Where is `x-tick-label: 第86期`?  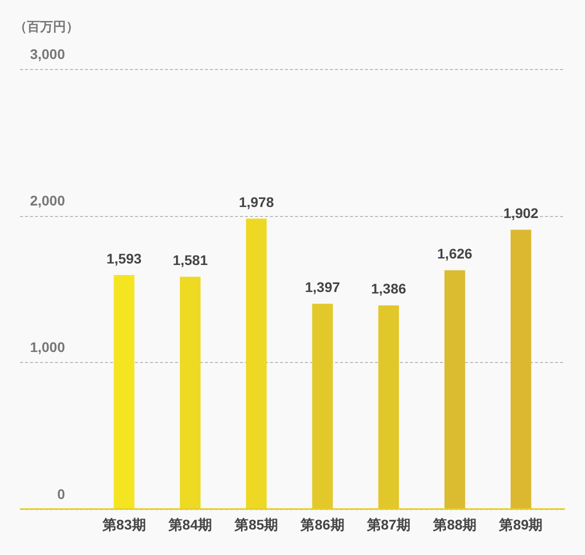 x-tick-label: 第86期 is located at coordinates (322, 524).